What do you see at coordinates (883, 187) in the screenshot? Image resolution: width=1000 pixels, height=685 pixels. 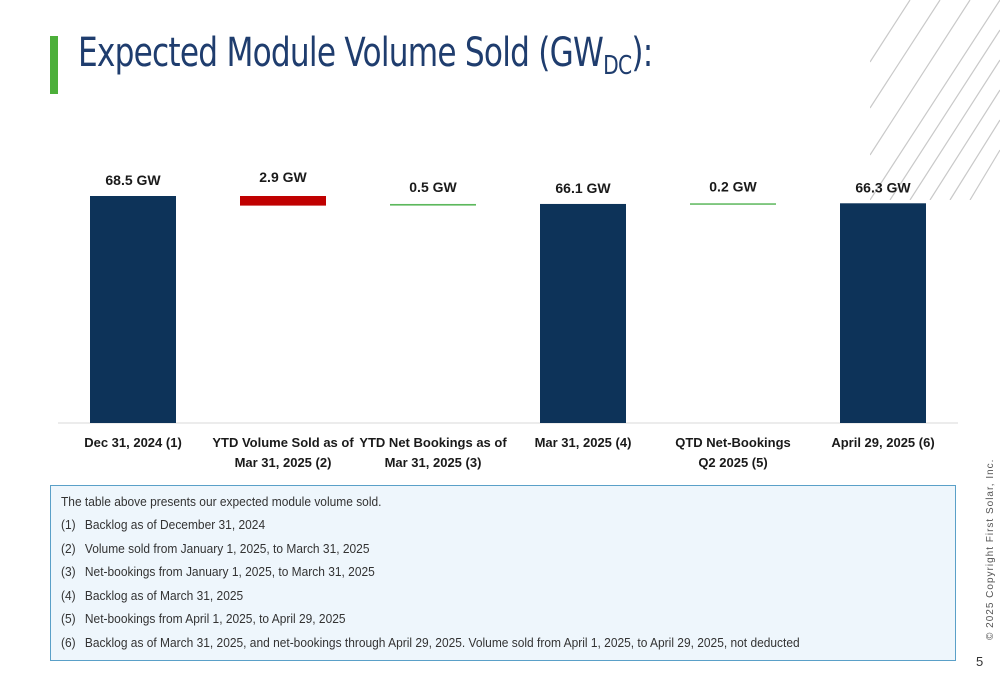 I see `bar-data-label: 66.3 GW` at bounding box center [883, 187].